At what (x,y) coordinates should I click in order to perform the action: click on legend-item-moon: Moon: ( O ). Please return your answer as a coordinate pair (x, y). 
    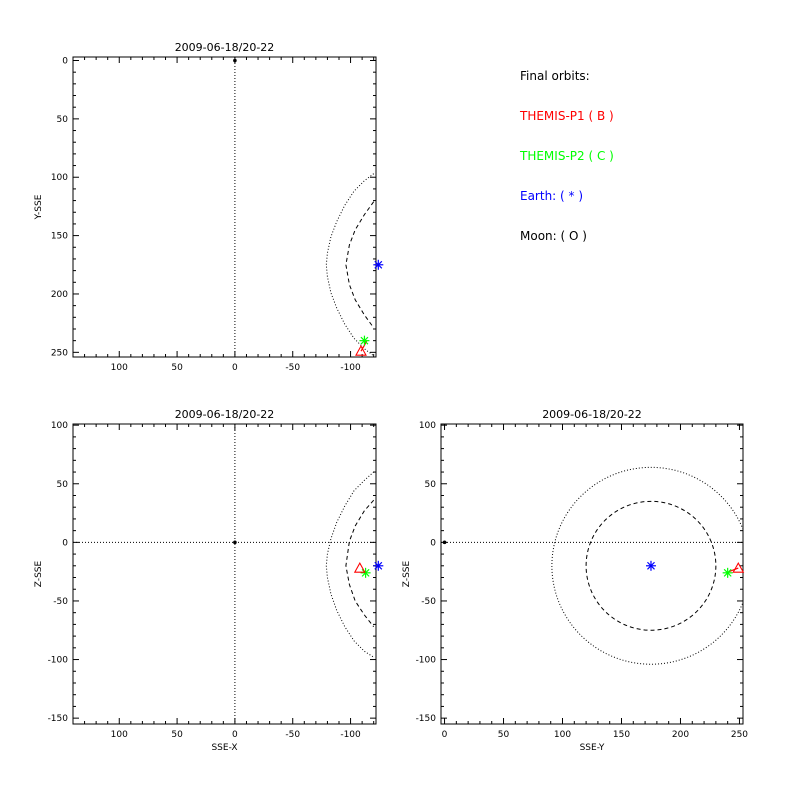
    Looking at the image, I should click on (553, 236).